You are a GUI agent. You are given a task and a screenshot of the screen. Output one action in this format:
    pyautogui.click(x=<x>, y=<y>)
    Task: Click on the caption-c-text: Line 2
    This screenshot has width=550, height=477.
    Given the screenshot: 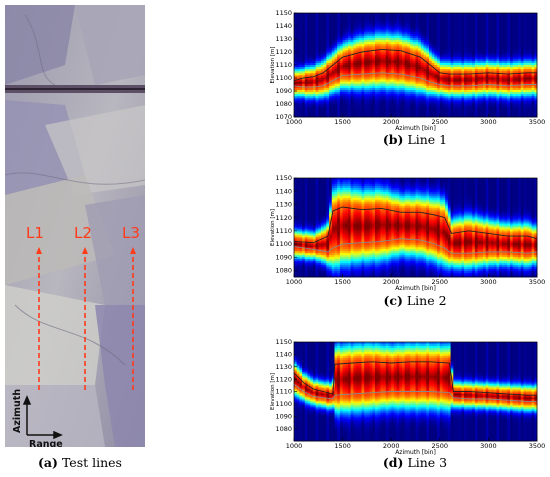 What is the action you would take?
    pyautogui.click(x=426, y=300)
    